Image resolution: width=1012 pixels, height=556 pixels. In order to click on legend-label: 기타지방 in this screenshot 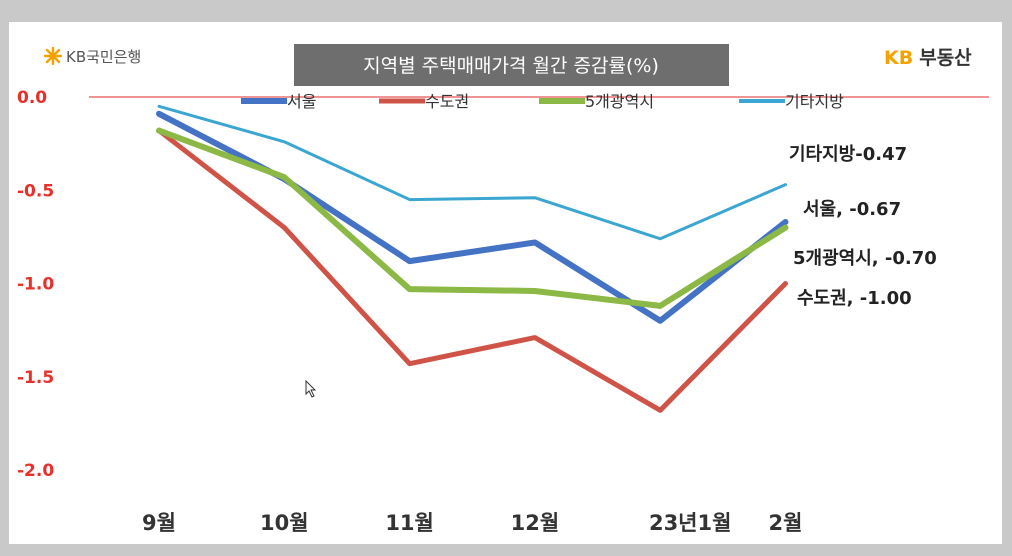, I will do `click(814, 101)`.